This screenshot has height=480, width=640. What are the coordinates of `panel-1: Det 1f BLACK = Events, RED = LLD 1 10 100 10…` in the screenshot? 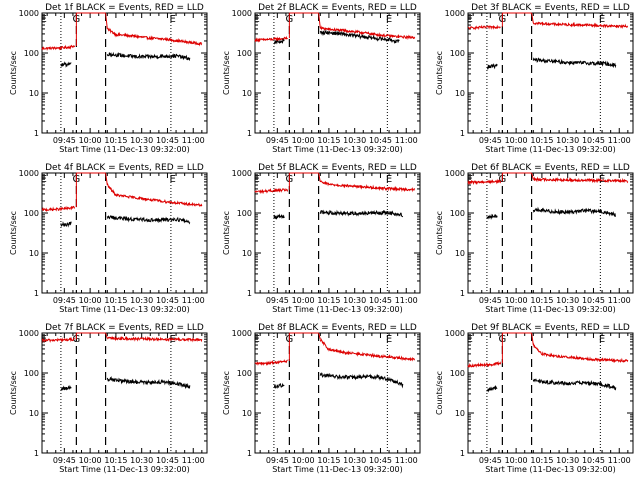 It's located at (108, 78).